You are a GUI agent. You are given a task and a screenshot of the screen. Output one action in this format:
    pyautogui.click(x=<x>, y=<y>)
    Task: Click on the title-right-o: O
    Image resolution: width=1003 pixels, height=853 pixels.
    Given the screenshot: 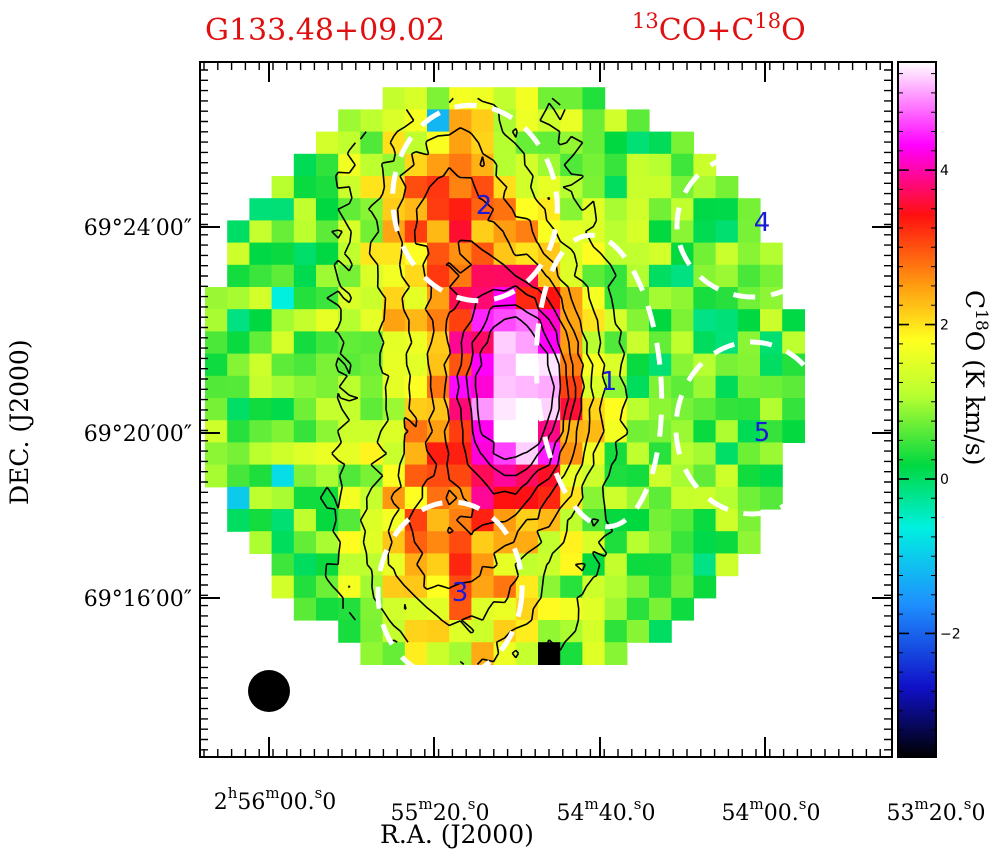 What is the action you would take?
    pyautogui.click(x=793, y=30)
    